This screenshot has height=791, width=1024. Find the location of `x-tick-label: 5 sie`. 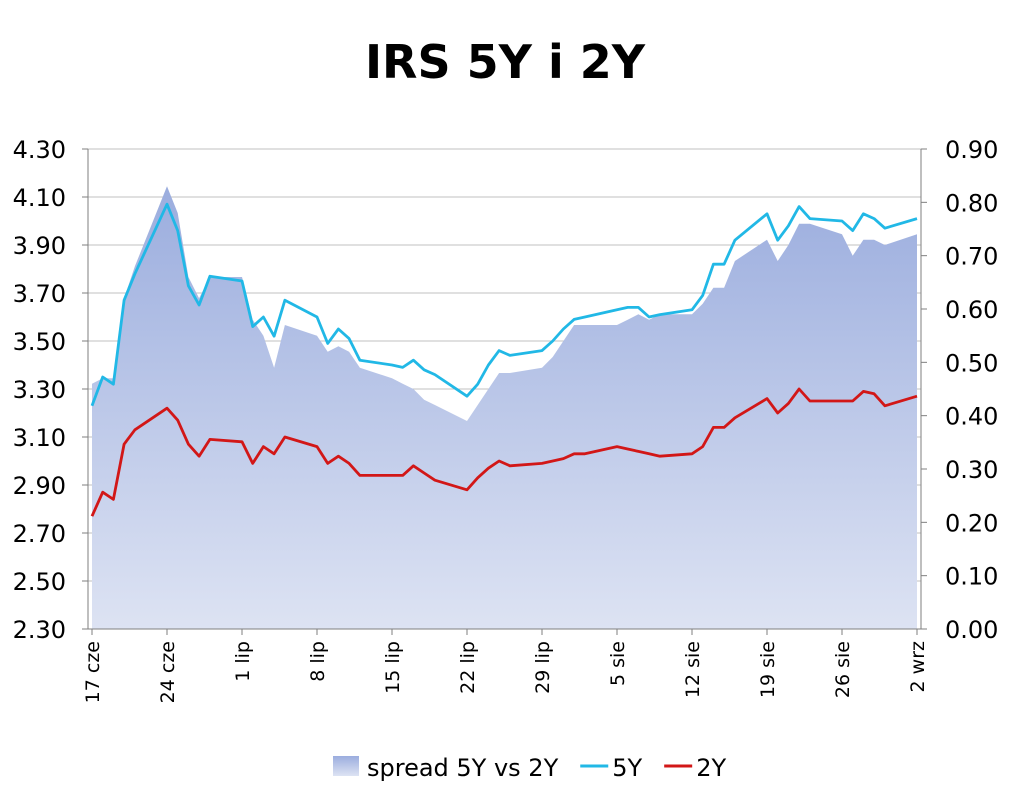

x-tick-label: 5 sie is located at coordinates (618, 663).